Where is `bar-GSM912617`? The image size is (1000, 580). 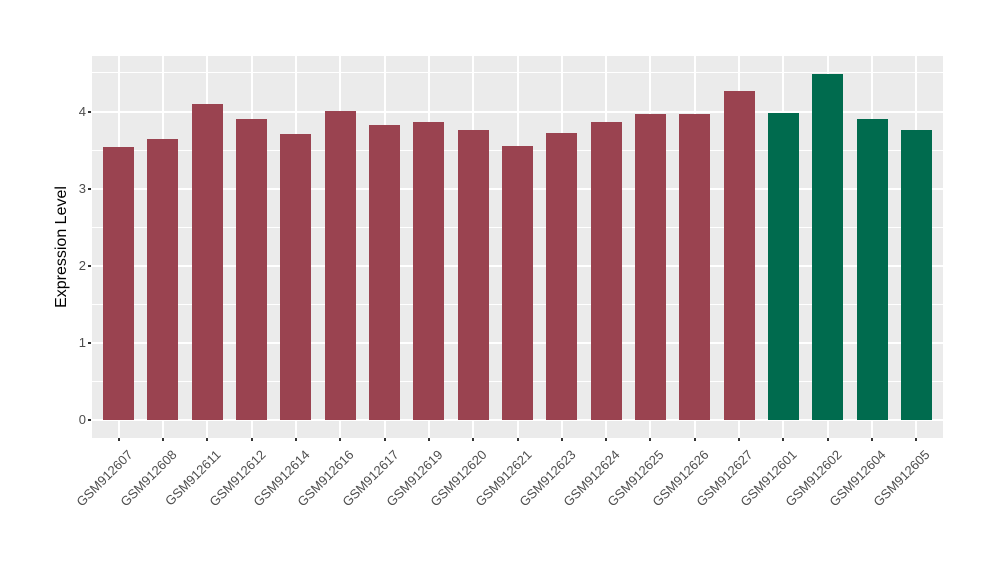
bar-GSM912617 is located at coordinates (385, 273).